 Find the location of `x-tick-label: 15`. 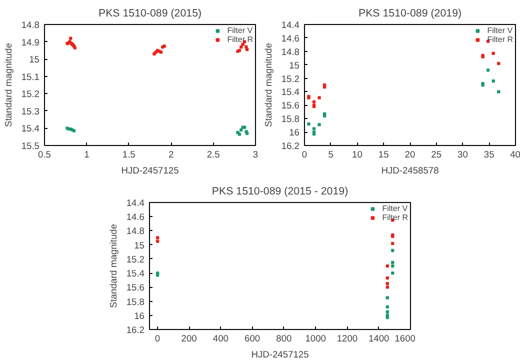

x-tick-label: 15 is located at coordinates (383, 155).